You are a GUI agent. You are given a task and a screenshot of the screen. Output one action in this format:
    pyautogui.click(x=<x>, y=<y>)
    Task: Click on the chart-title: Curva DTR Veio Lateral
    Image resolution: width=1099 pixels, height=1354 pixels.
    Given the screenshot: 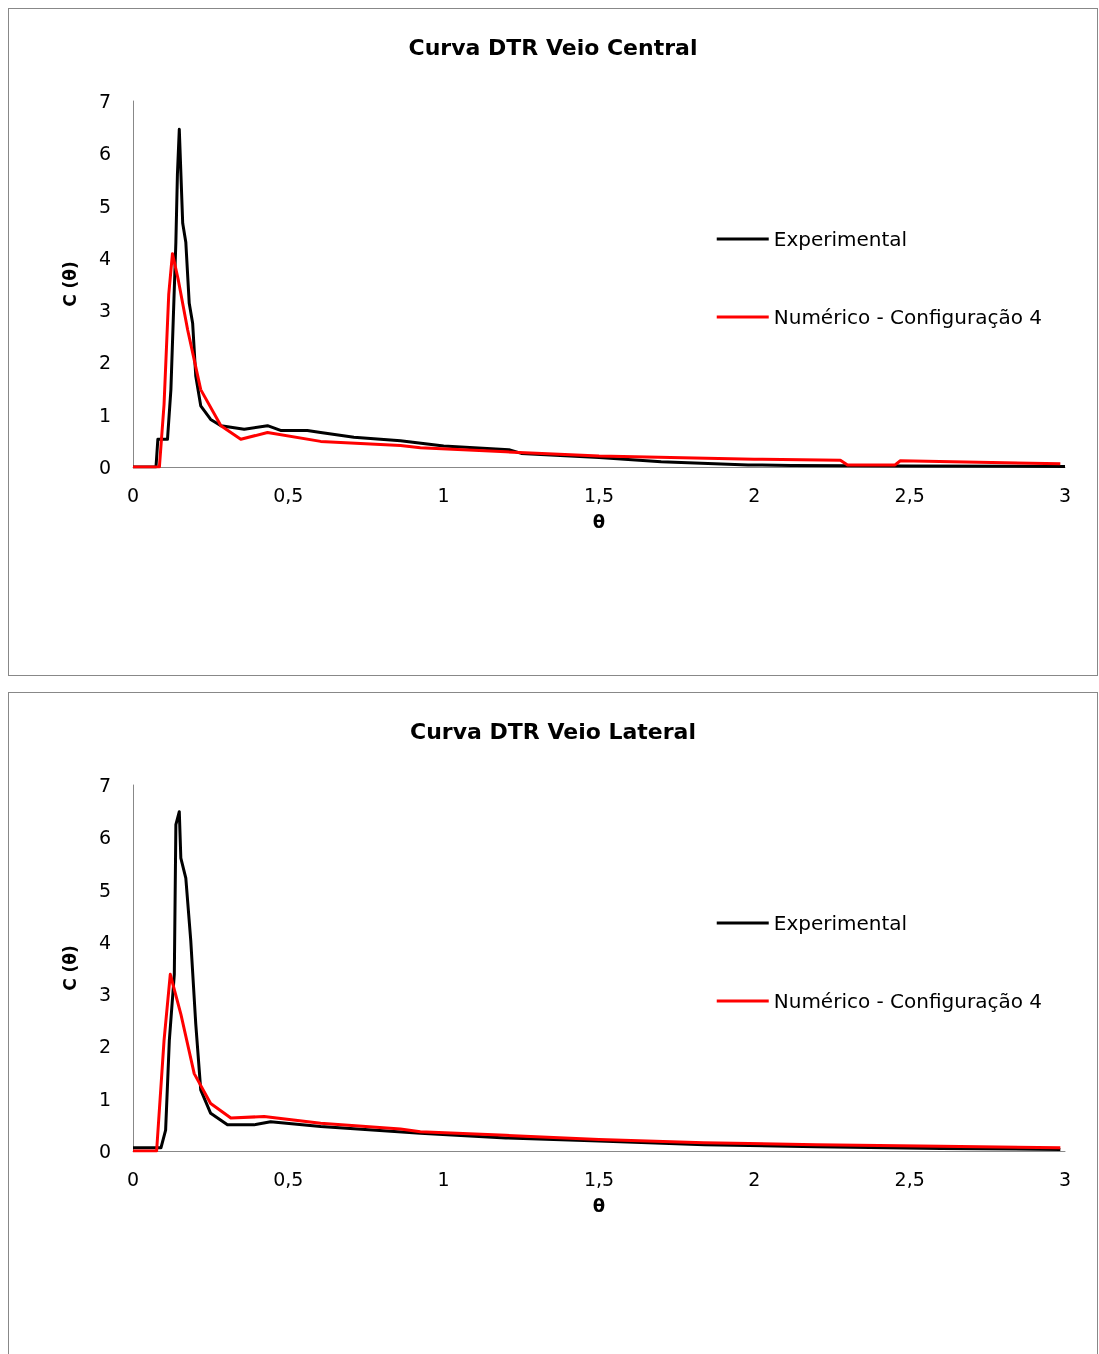 What is the action you would take?
    pyautogui.click(x=553, y=731)
    